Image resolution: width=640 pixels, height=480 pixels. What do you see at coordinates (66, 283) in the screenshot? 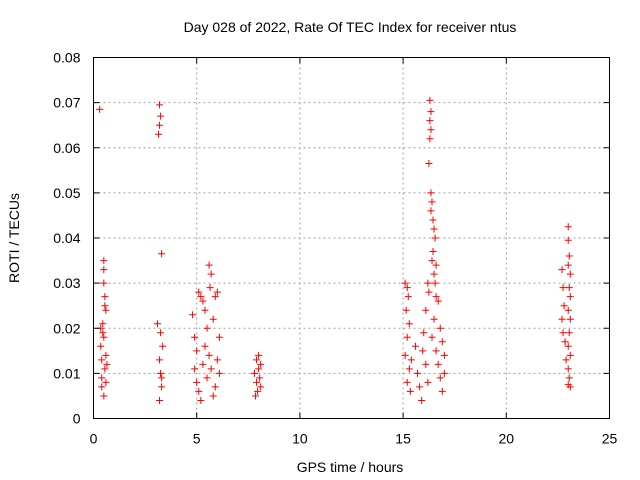
I see `y-tick-label: 0.03` at bounding box center [66, 283].